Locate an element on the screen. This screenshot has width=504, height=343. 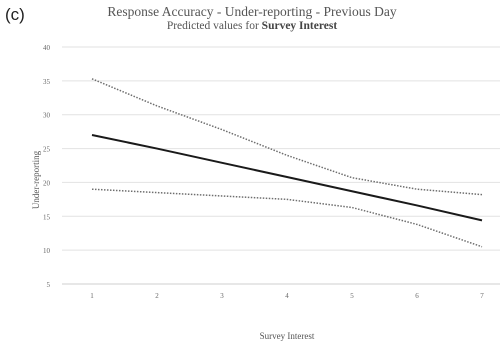
chart-subtitle-prefix: Predicted values for is located at coordinates (212, 26).